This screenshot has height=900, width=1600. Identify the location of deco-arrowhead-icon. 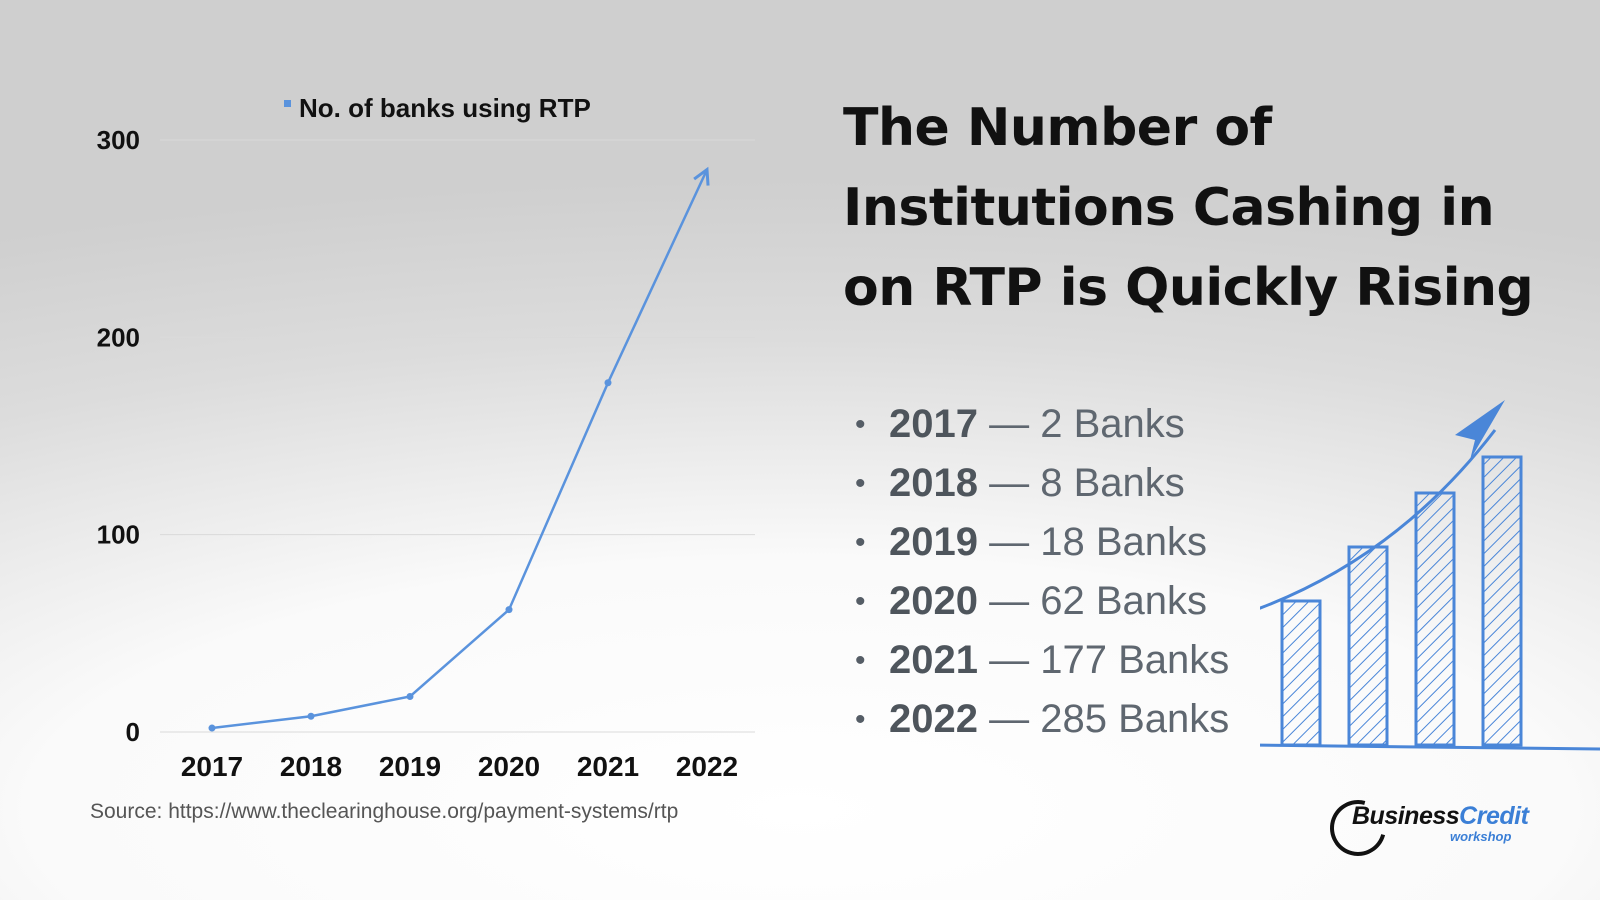
(1480, 430).